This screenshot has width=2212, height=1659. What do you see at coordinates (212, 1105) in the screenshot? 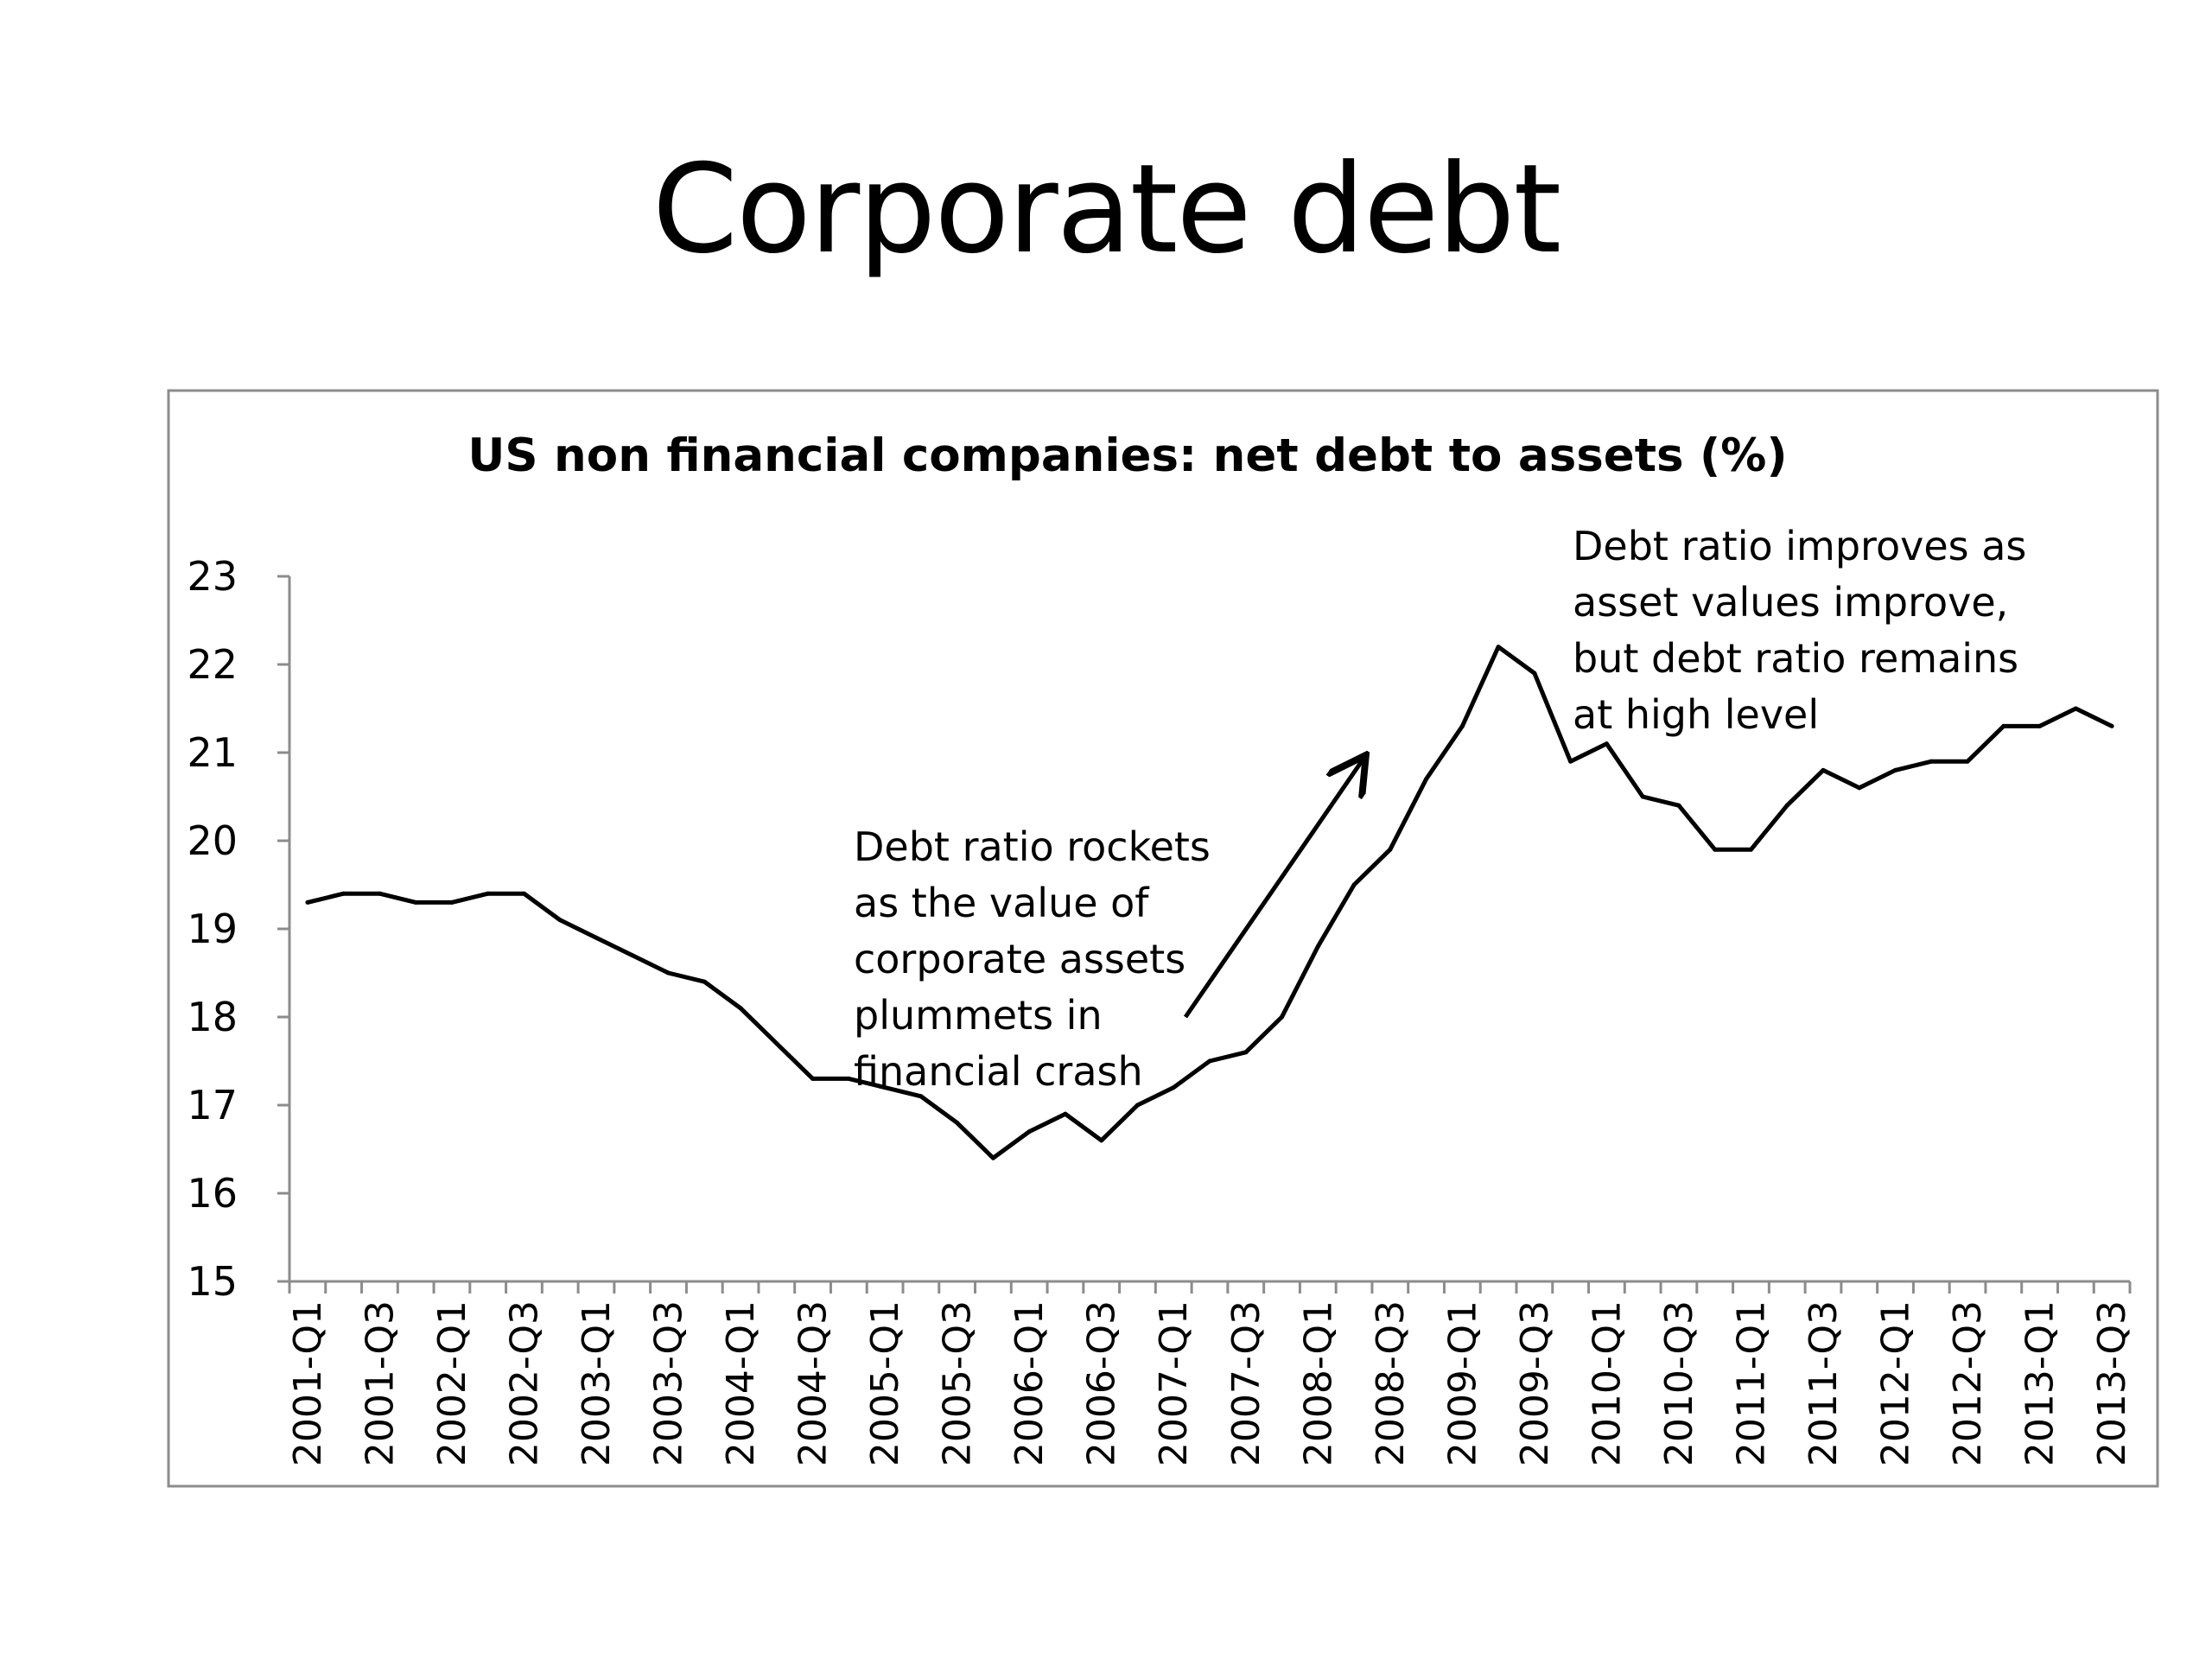
I see `y-tick-label: 17` at bounding box center [212, 1105].